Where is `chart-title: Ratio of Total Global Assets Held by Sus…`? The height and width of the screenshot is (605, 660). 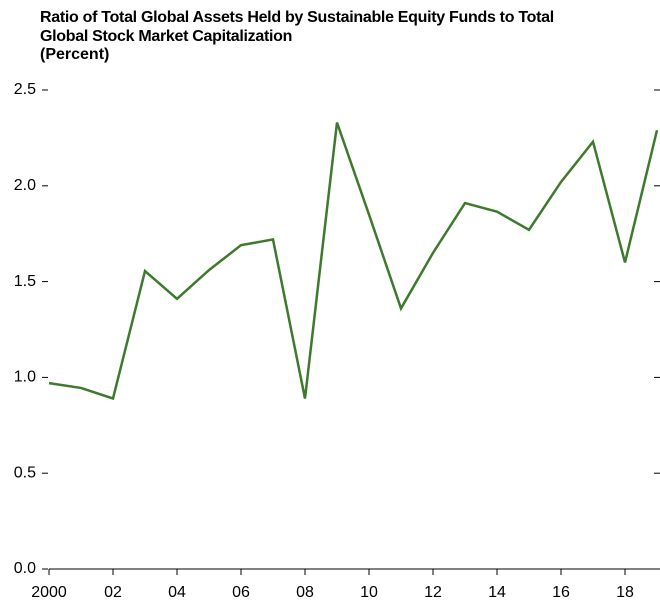 chart-title: Ratio of Total Global Assets Held by Sus… is located at coordinates (297, 27).